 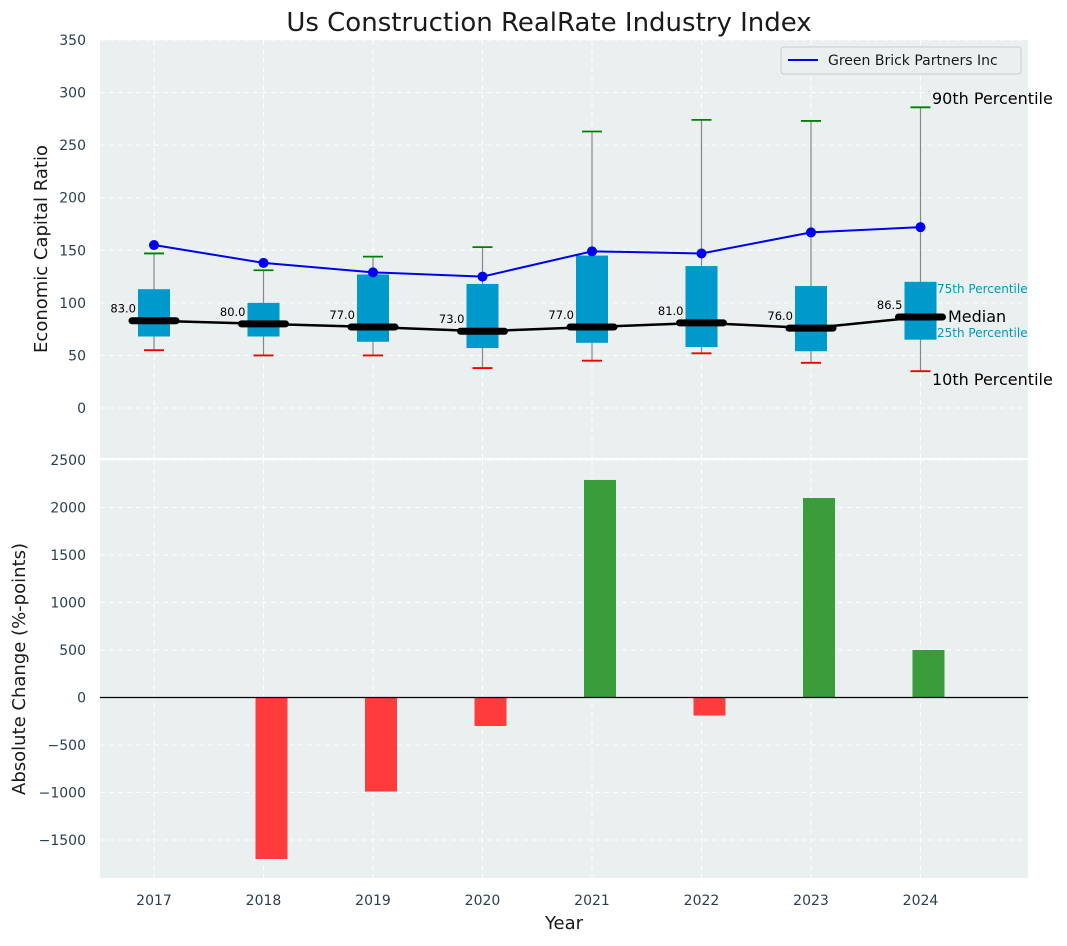 What do you see at coordinates (72, 94) in the screenshot?
I see `top-y-tick-label: 300` at bounding box center [72, 94].